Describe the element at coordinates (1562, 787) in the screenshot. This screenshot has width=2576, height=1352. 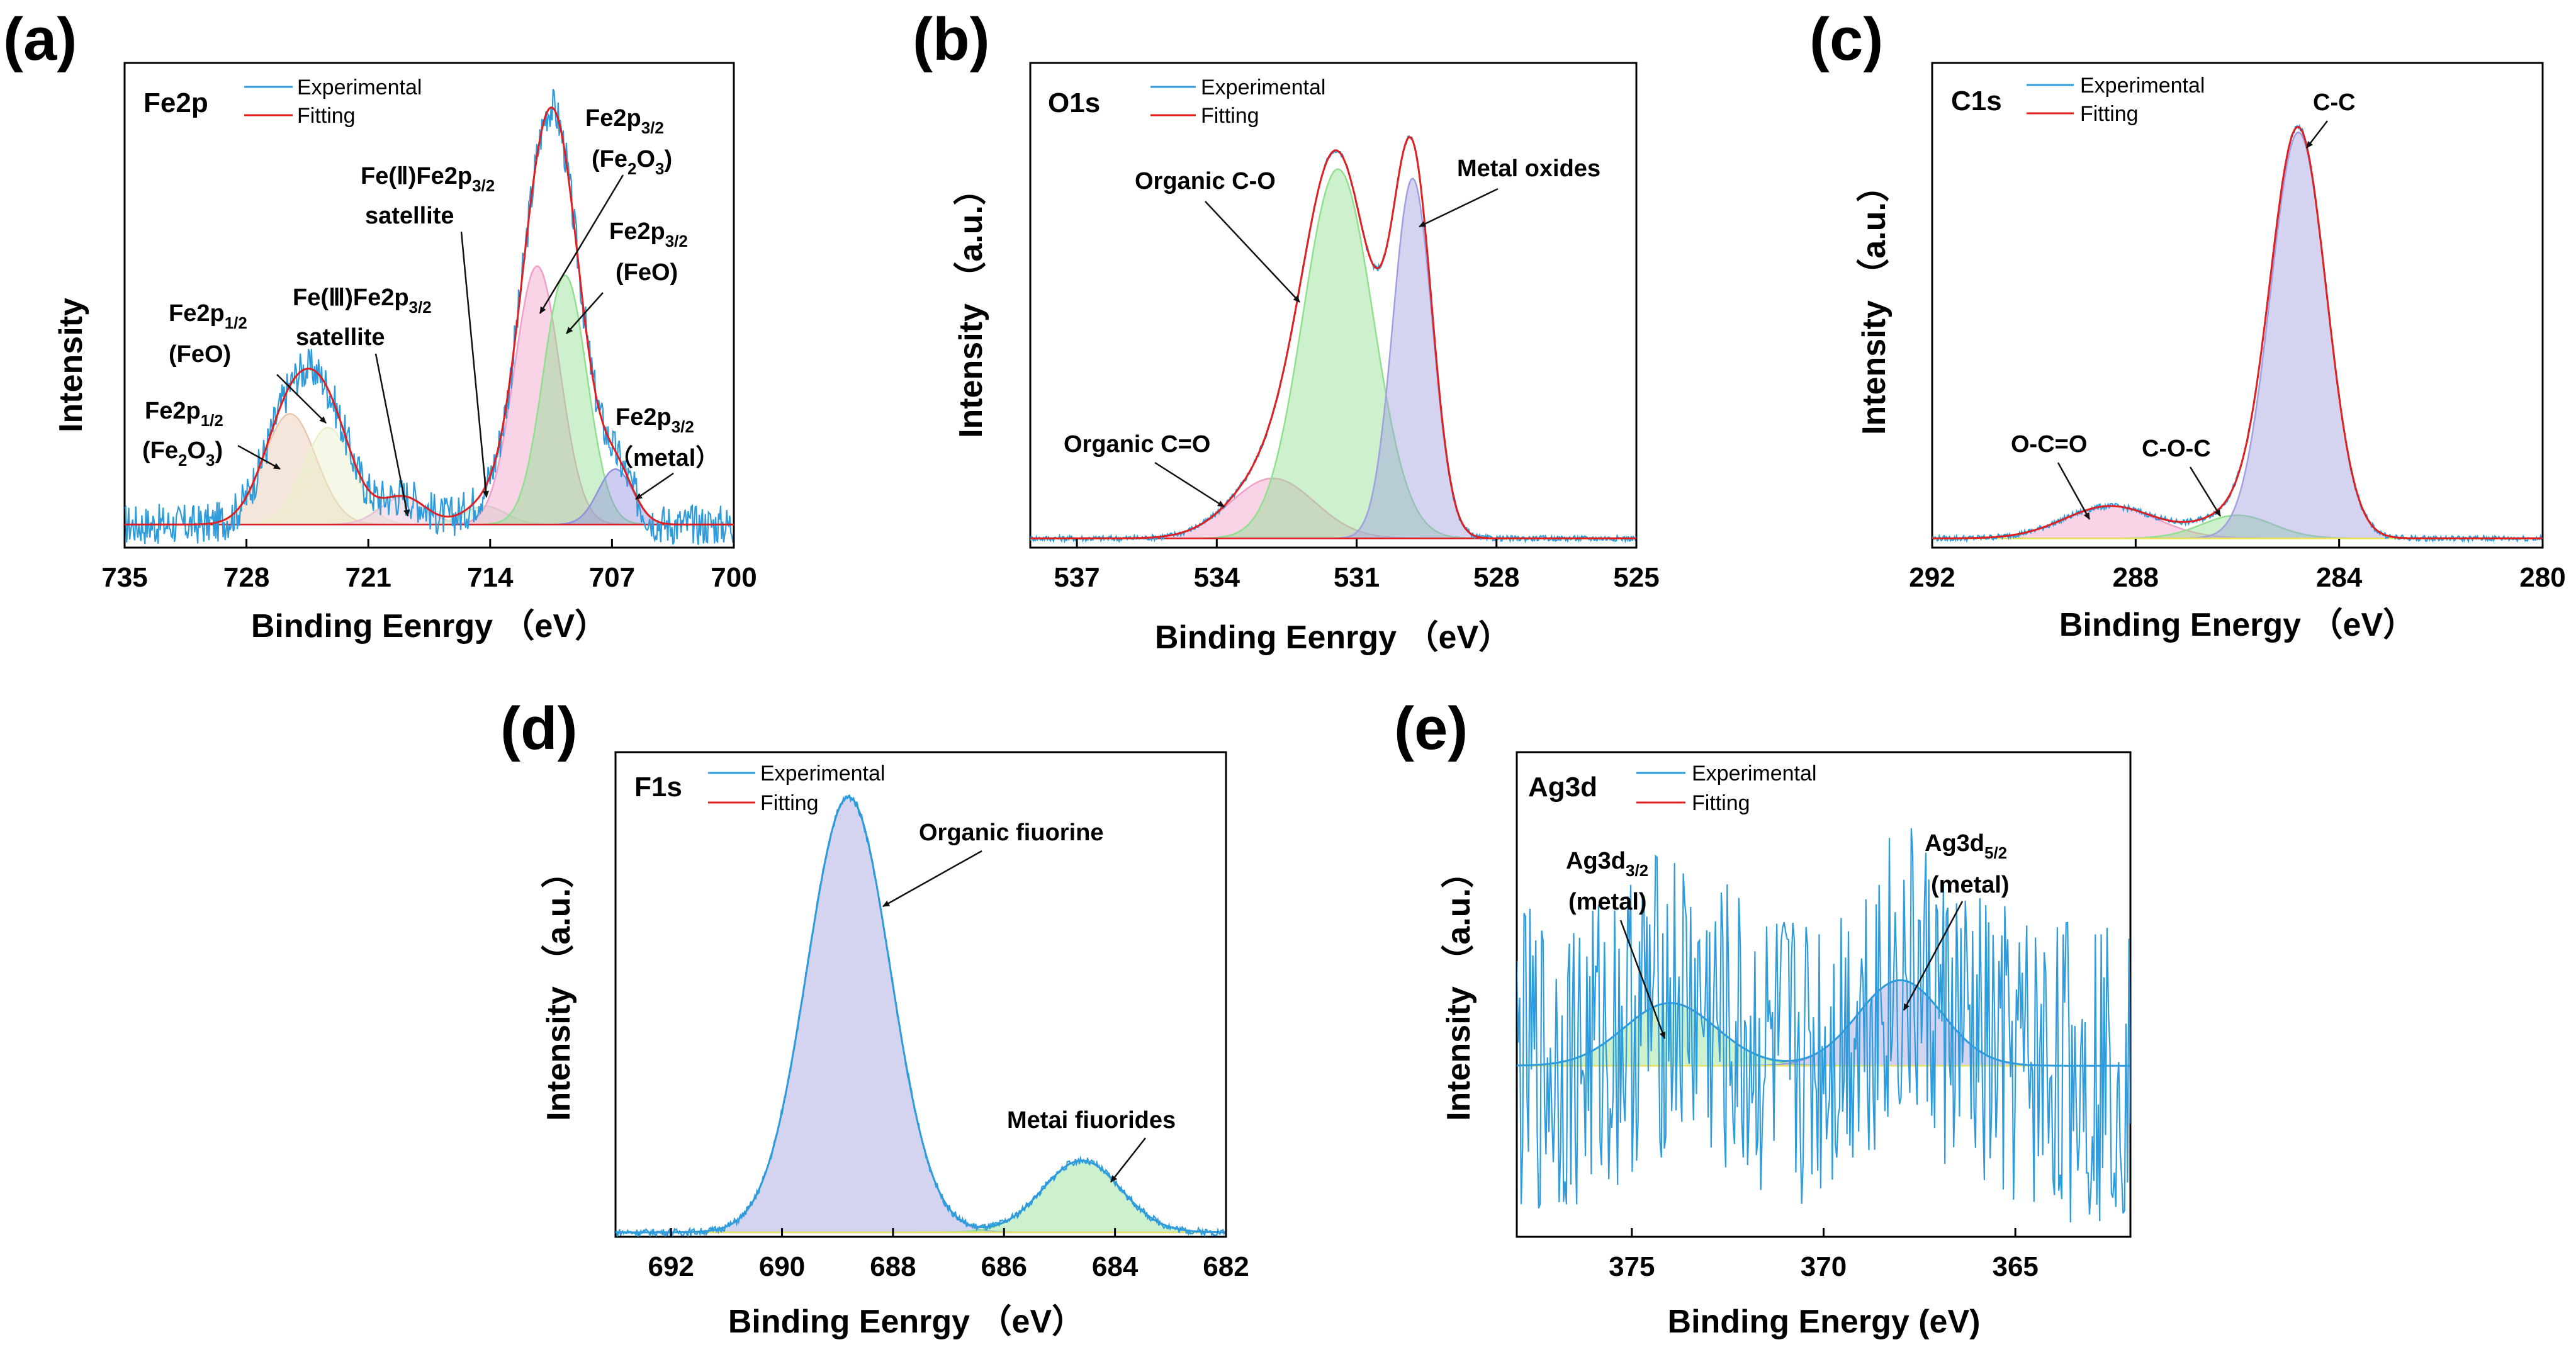
I see `panel-e-spectrum-title: Ag3d` at that location.